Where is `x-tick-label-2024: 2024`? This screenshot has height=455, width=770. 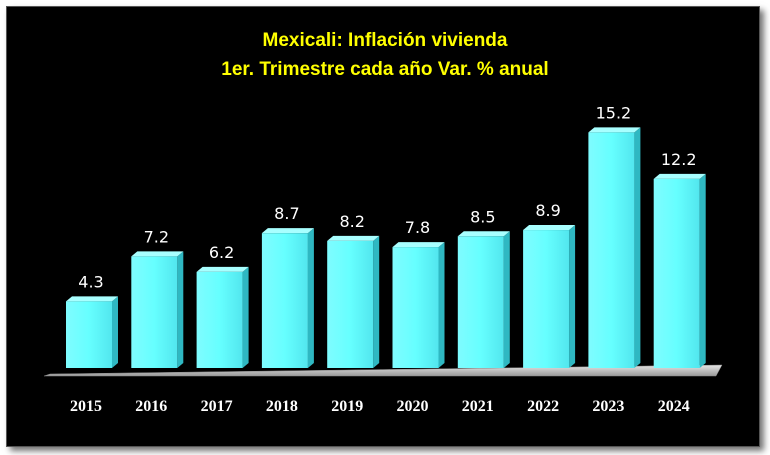
x-tick-label-2024: 2024 is located at coordinates (674, 406).